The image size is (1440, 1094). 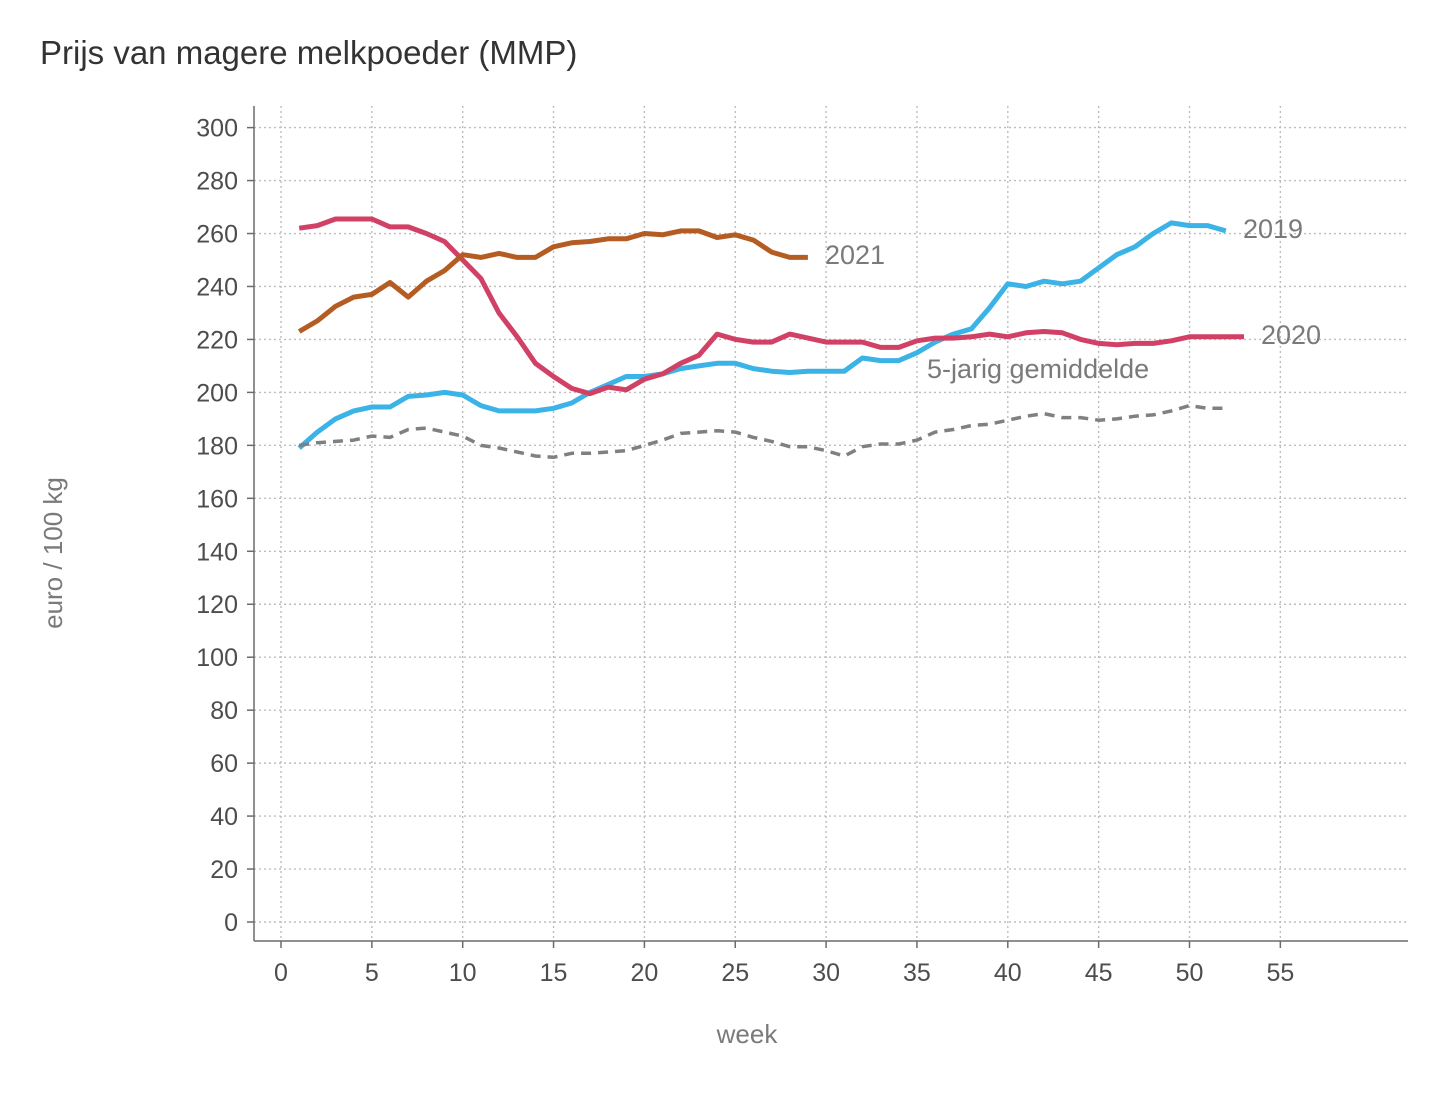 What do you see at coordinates (224, 817) in the screenshot?
I see `y-tick-label: 40` at bounding box center [224, 817].